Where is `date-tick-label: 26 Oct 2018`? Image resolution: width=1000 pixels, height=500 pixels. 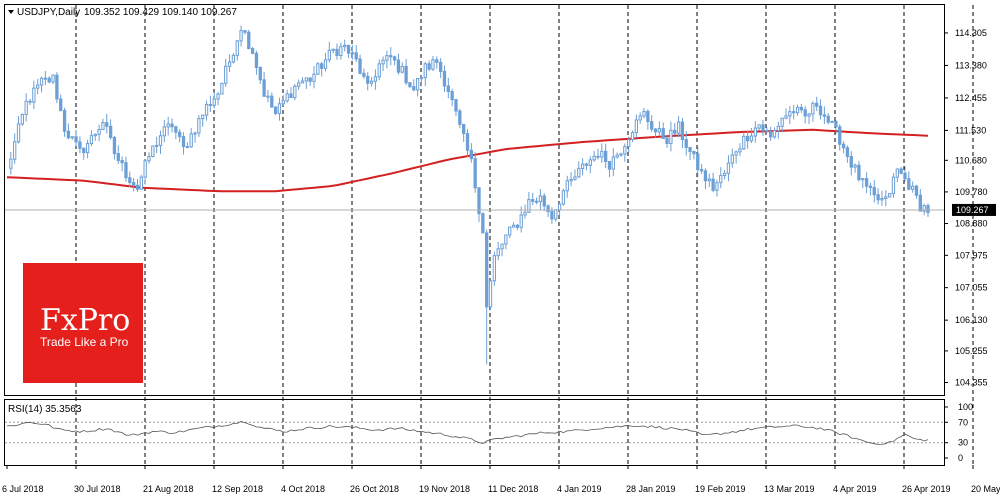 date-tick-label: 26 Oct 2018 is located at coordinates (374, 489).